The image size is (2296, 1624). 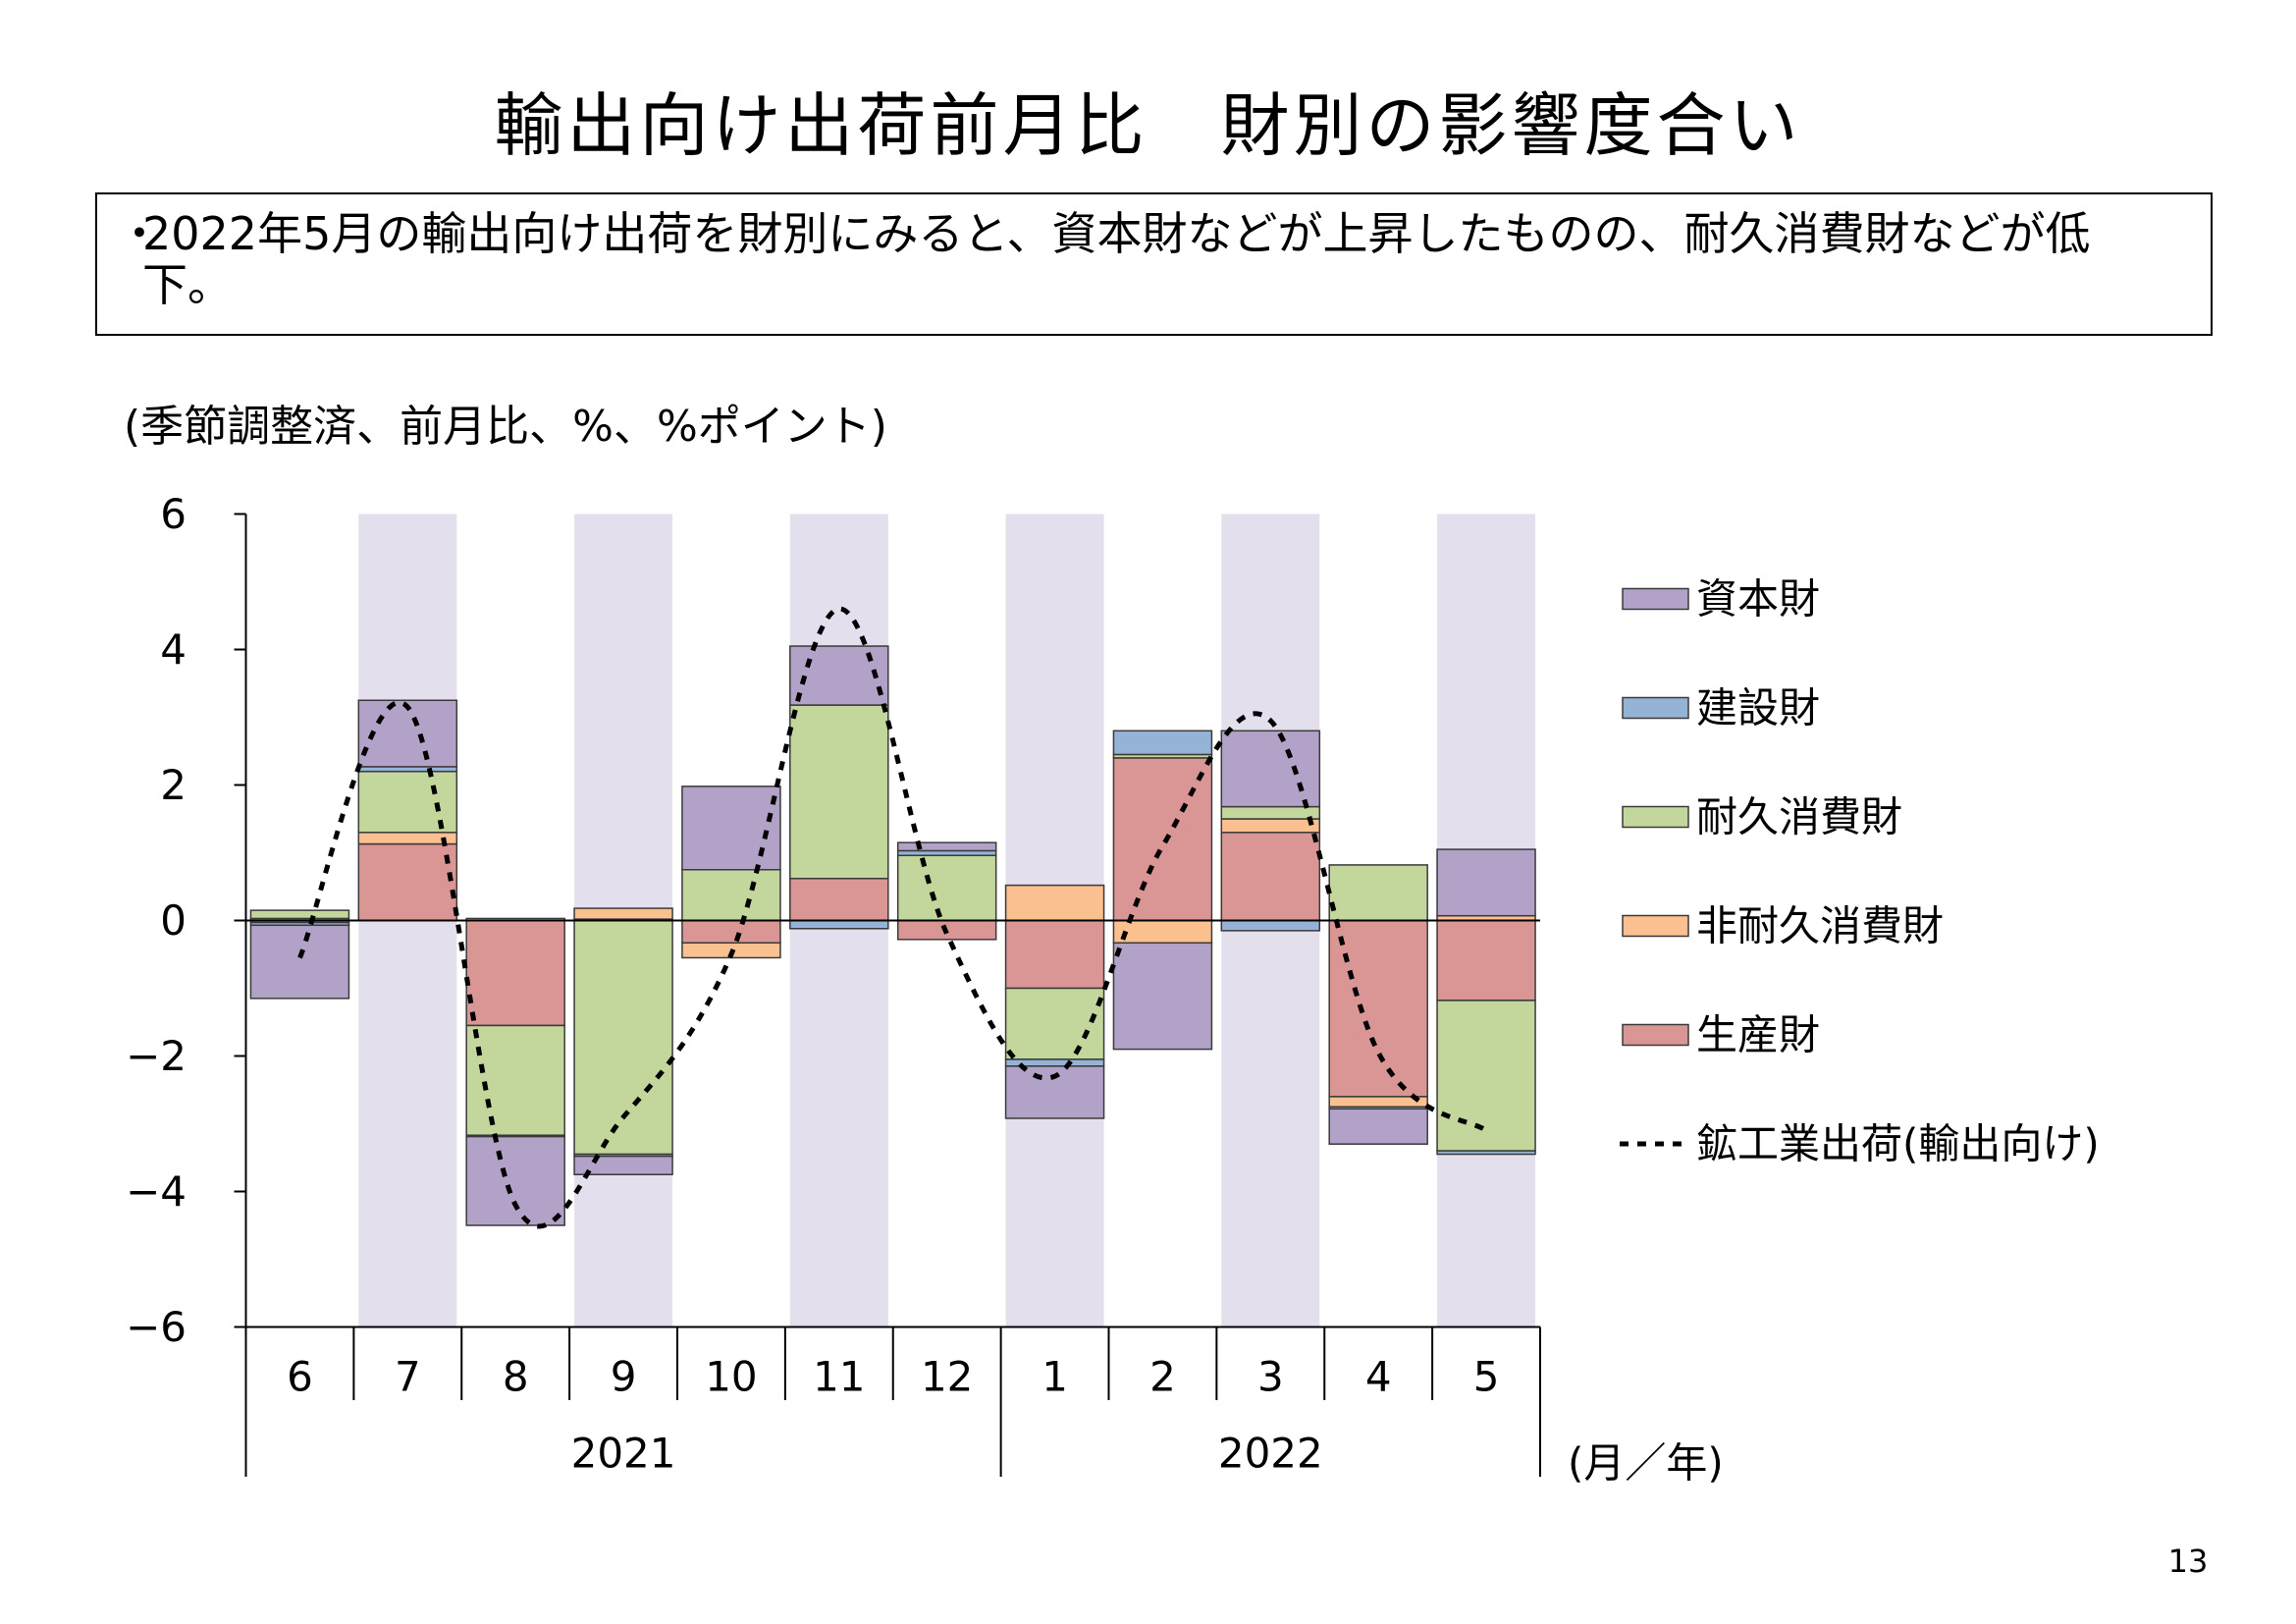 What do you see at coordinates (623, 1454) in the screenshot?
I see `x-year-label: 2021` at bounding box center [623, 1454].